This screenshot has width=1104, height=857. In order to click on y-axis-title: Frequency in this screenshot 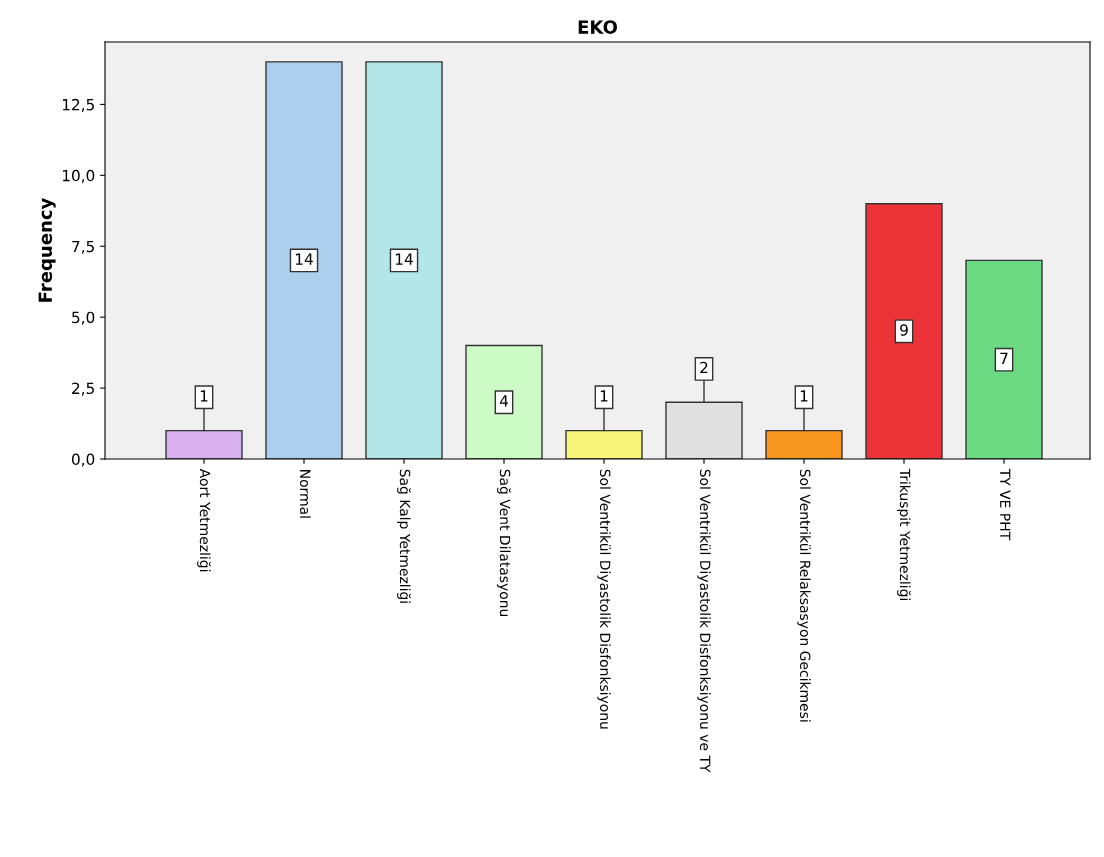, I will do `click(47, 249)`.